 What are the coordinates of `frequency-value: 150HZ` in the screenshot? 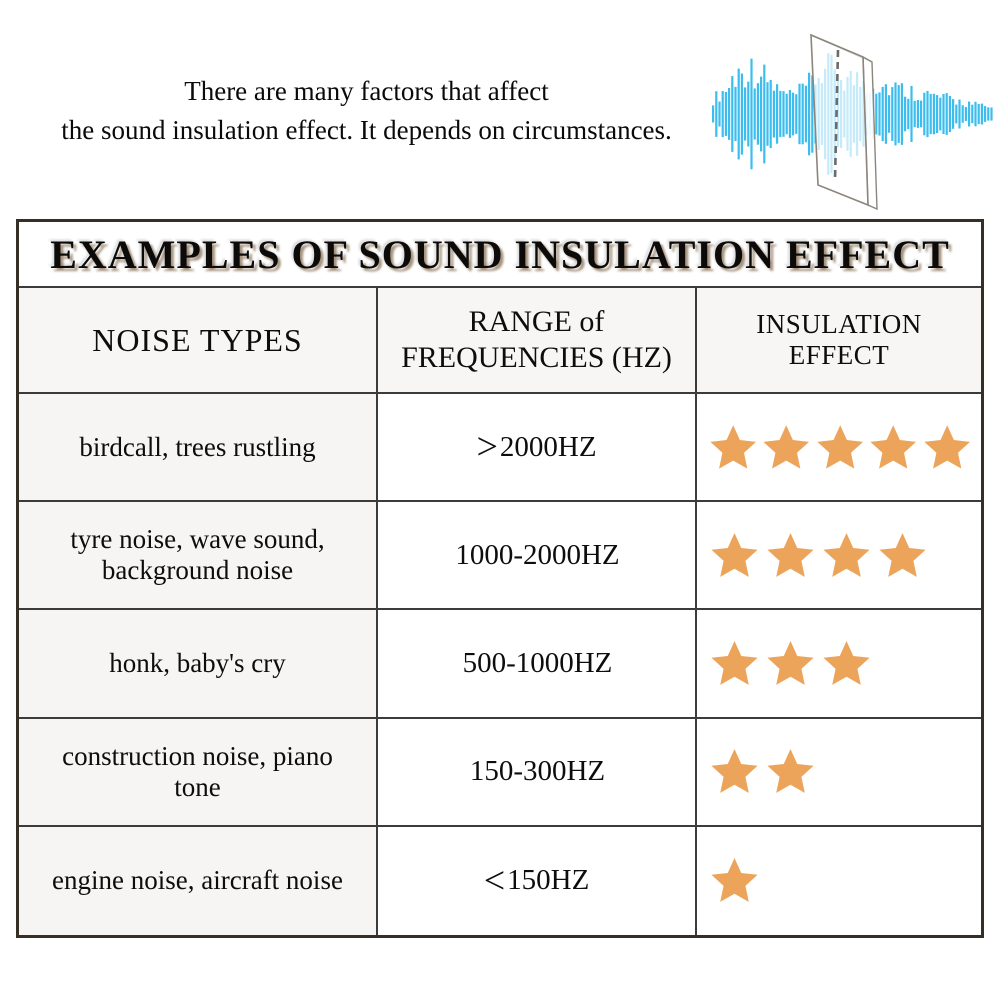 It's located at (548, 880).